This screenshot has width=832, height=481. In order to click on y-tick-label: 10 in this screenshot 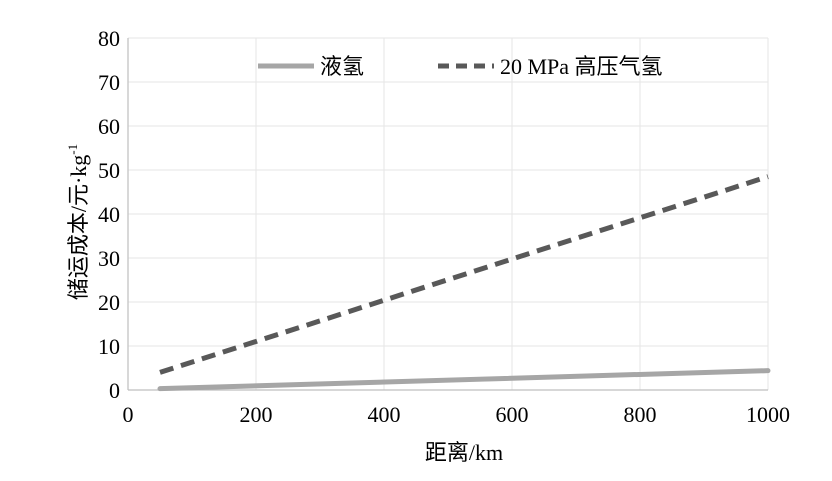, I will do `click(109, 346)`.